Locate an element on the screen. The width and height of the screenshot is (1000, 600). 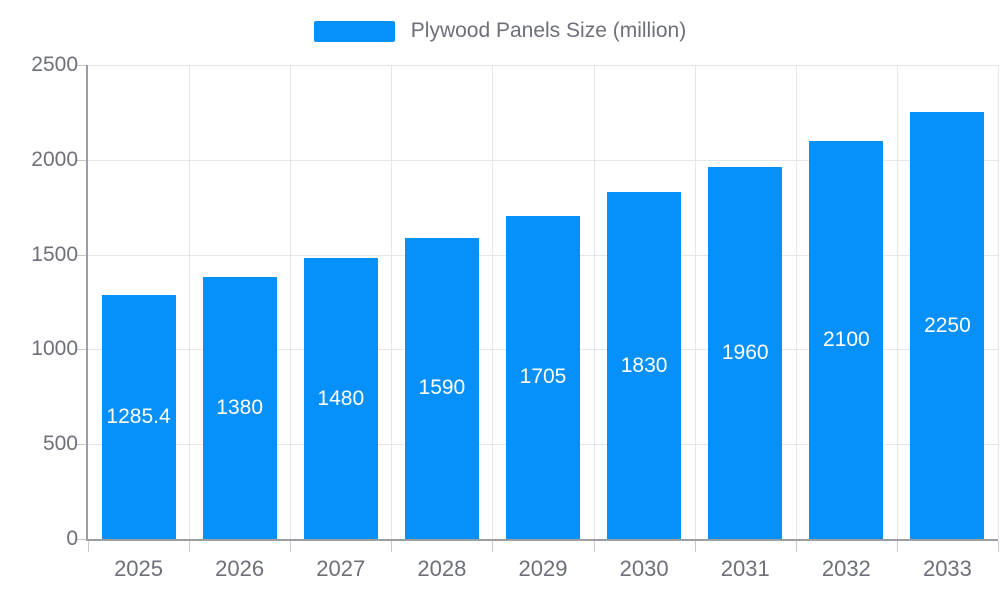
y-axis-label: 1500 is located at coordinates (54, 254).